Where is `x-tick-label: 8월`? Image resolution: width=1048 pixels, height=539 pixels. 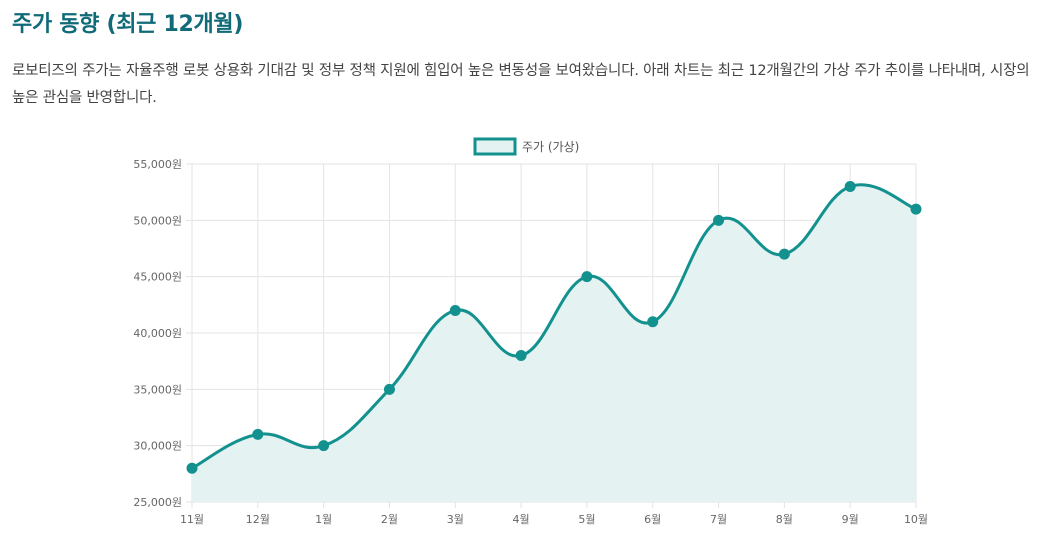
x-tick-label: 8월 is located at coordinates (784, 519).